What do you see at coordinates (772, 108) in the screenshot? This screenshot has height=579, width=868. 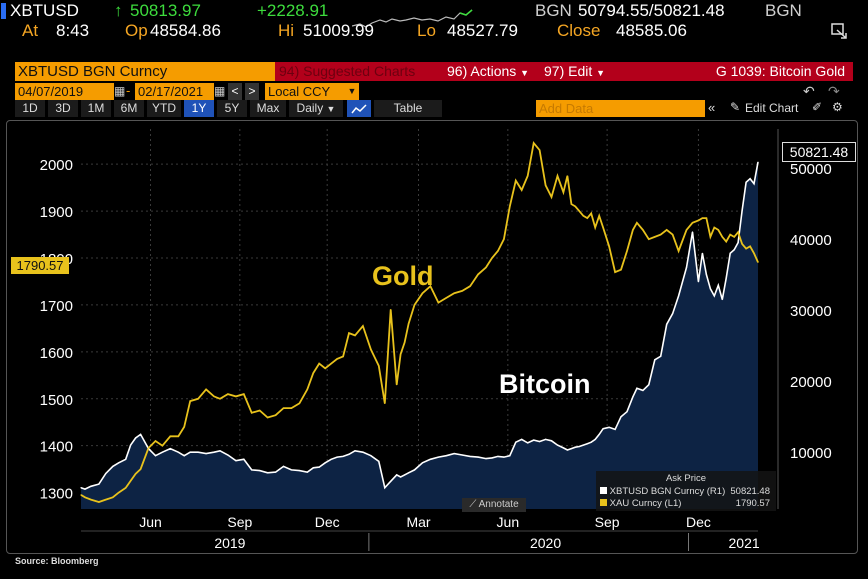 I see `edit-chart-button: Edit Chart` at bounding box center [772, 108].